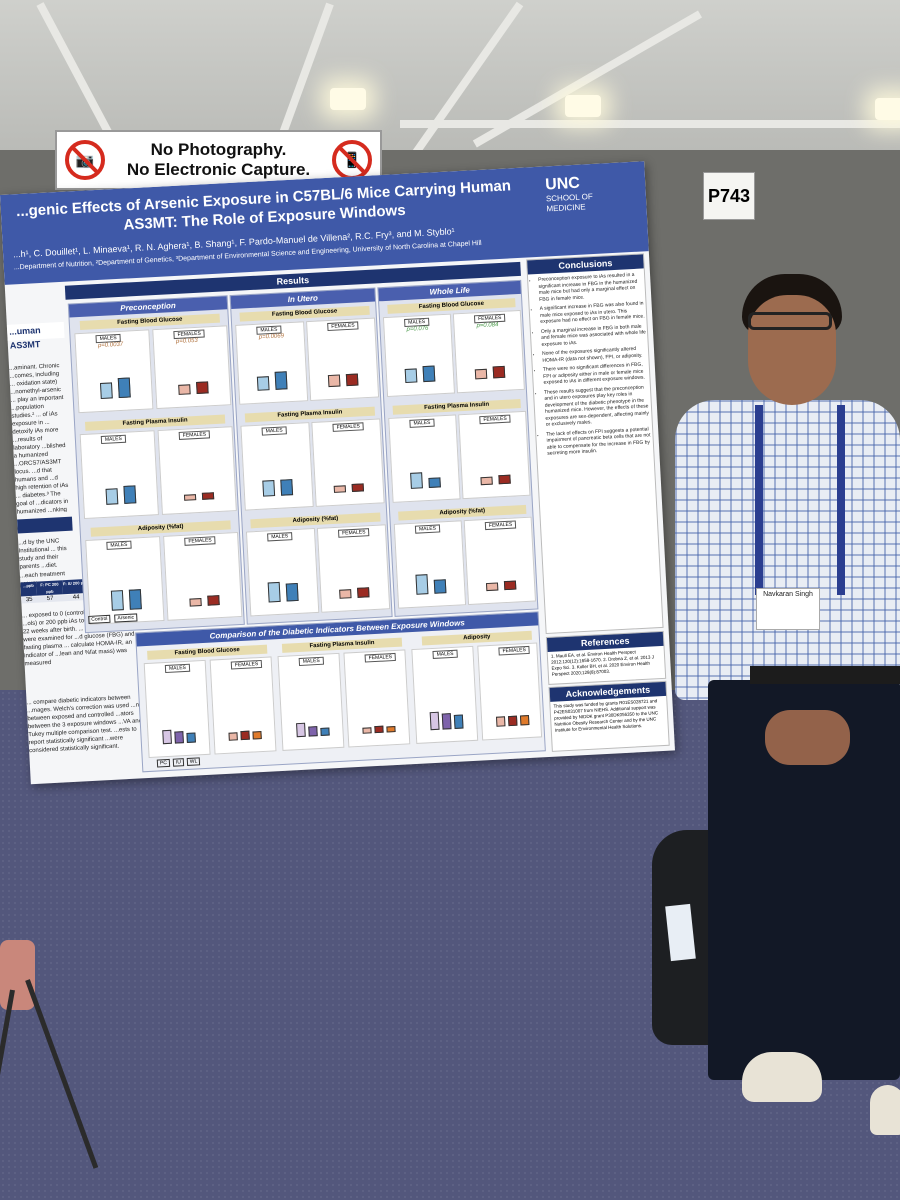 This screenshot has width=900, height=1200. I want to click on chart-fbg-males: MALES p=0.0037, so click(114, 371).